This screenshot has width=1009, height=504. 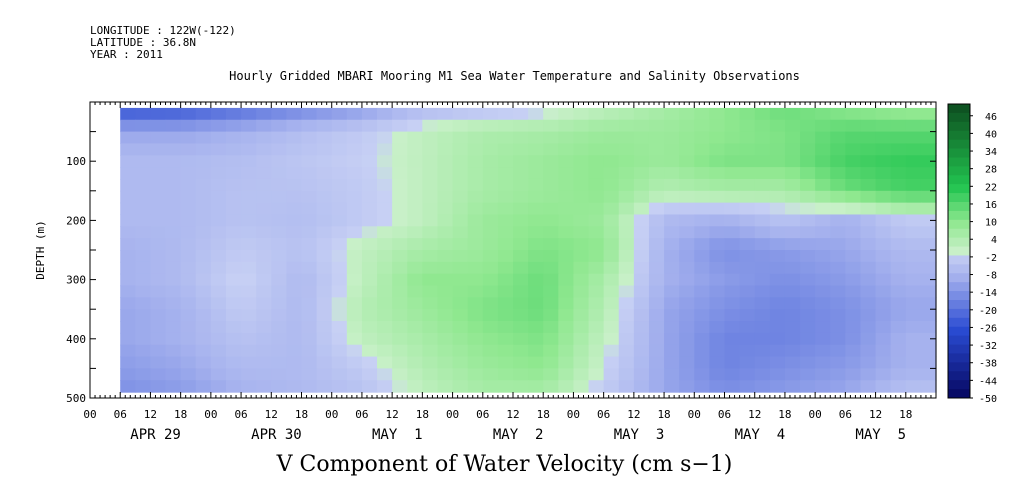 What do you see at coordinates (991, 205) in the screenshot?
I see `colorbar-label: 16` at bounding box center [991, 205].